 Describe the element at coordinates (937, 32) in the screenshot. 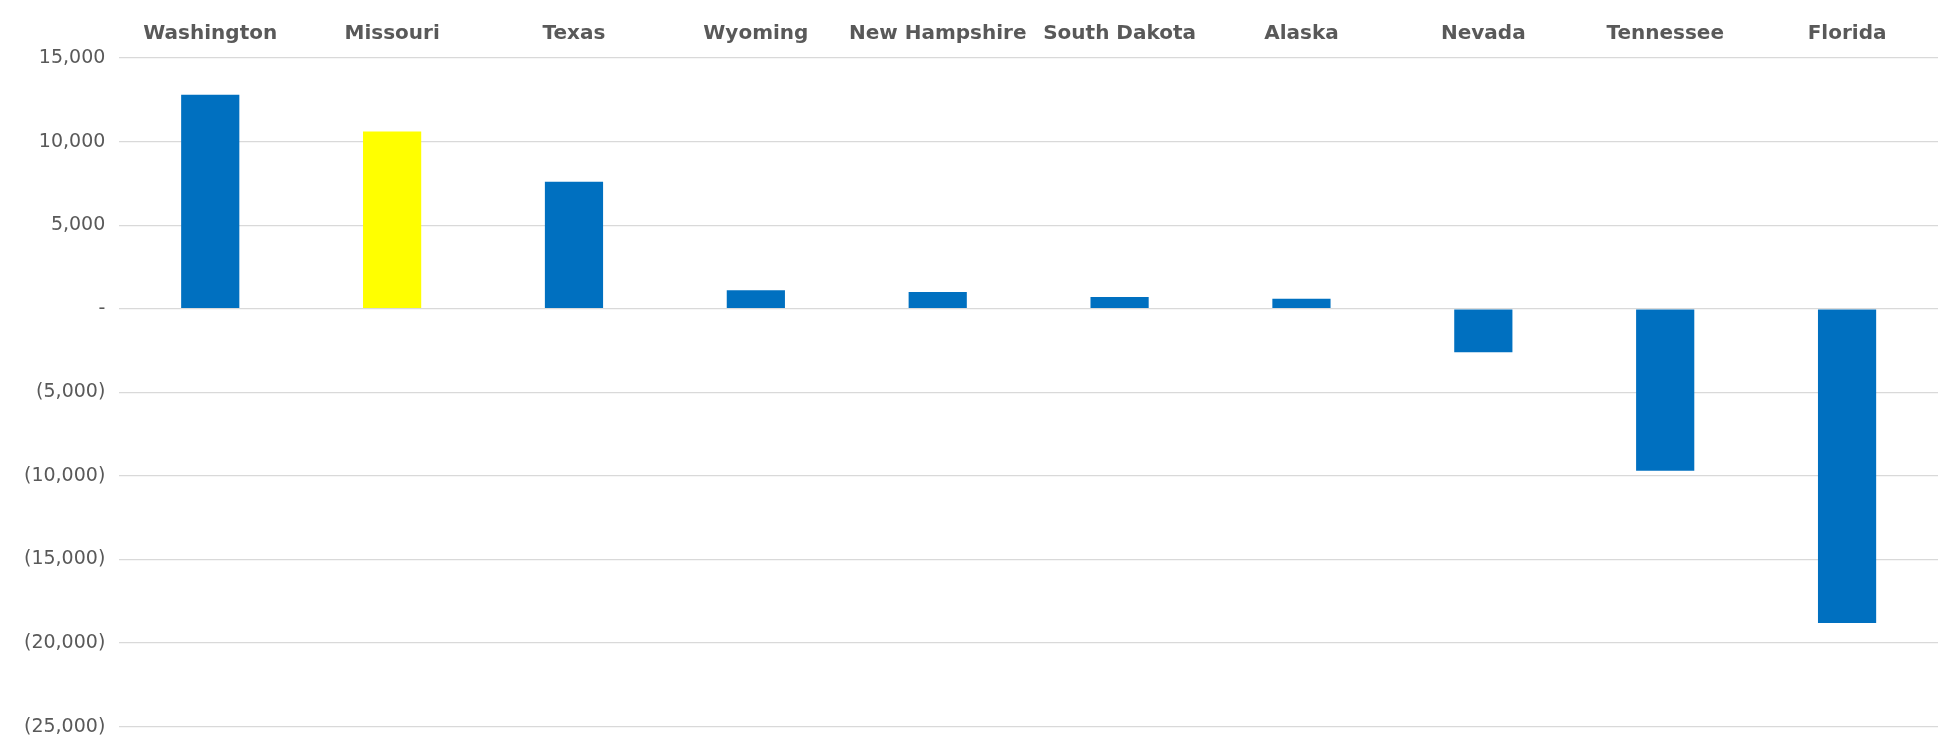

I see `x-tick-label: New Hampshire` at that location.